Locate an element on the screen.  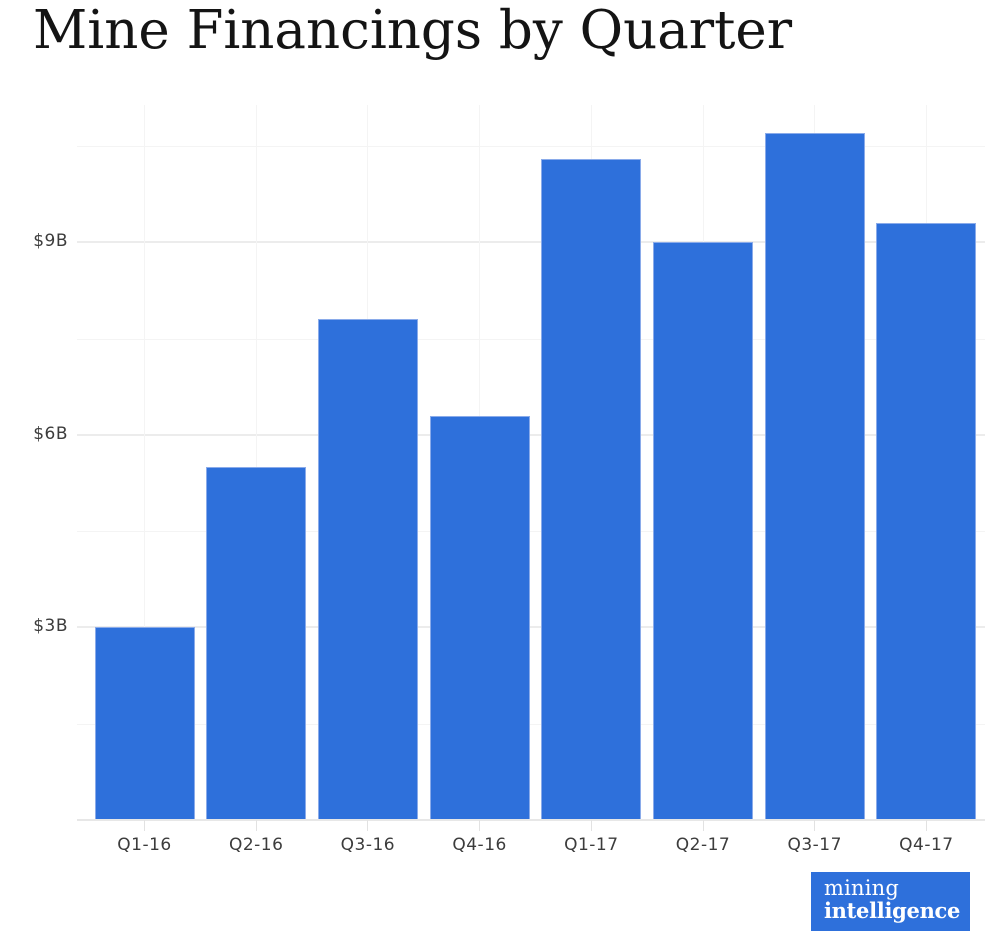
y-tick-label: $9B is located at coordinates (50, 241).